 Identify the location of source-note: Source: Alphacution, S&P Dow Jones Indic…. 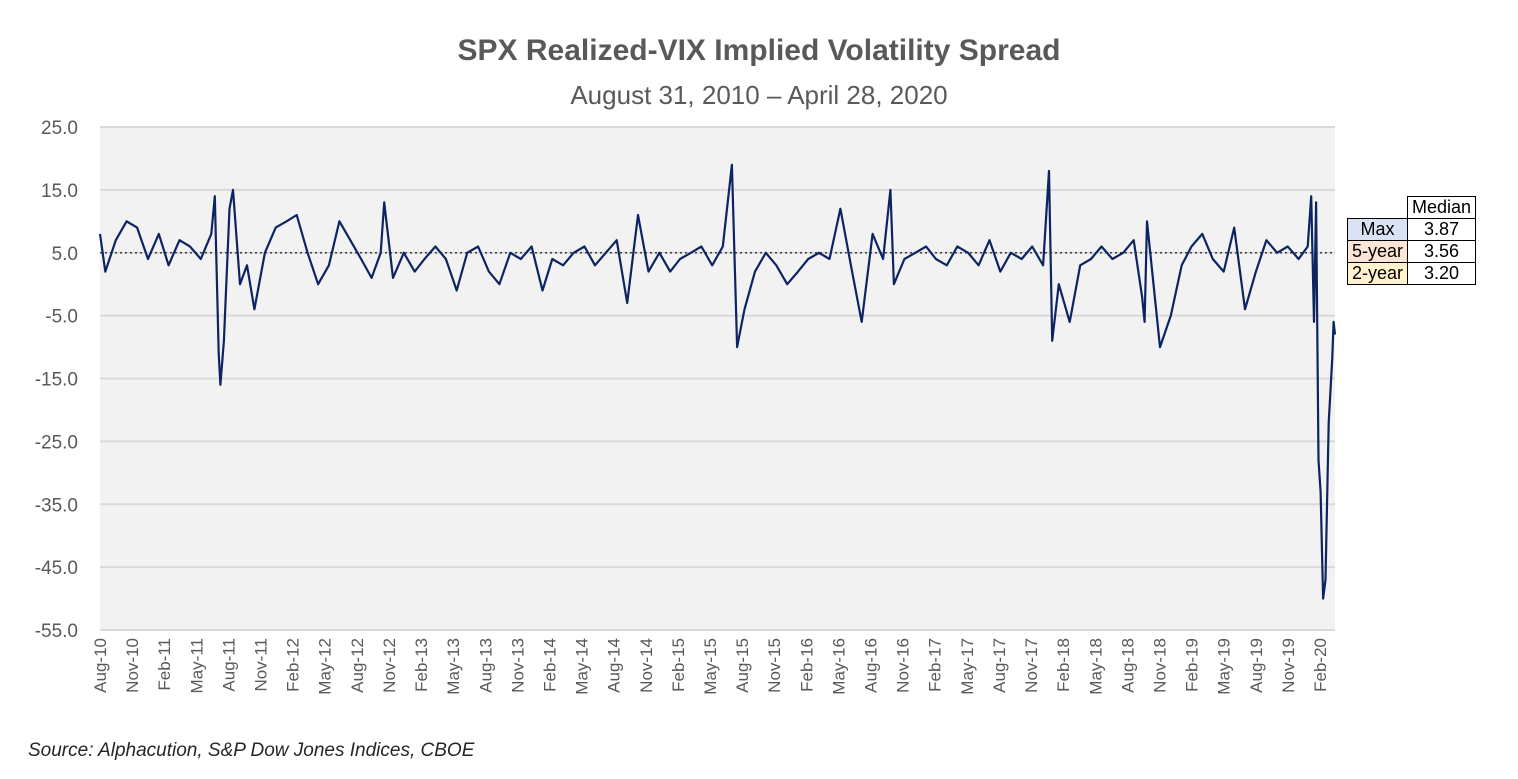
(251, 750).